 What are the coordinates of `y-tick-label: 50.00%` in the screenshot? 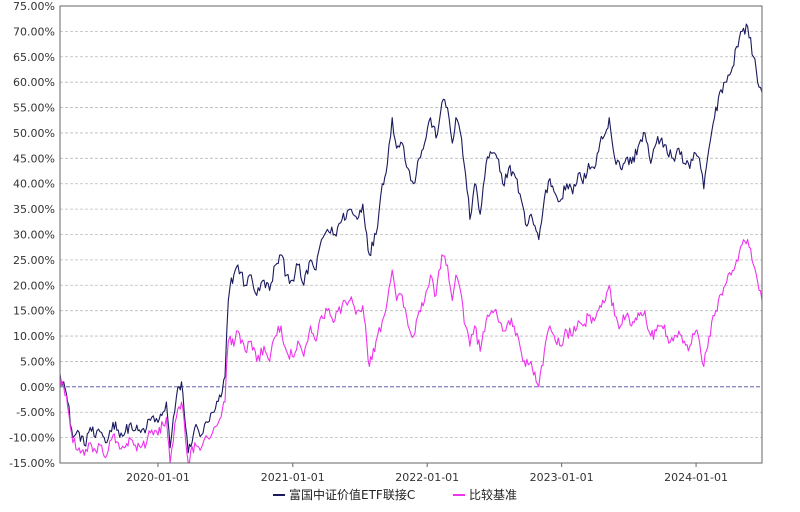 It's located at (34, 133).